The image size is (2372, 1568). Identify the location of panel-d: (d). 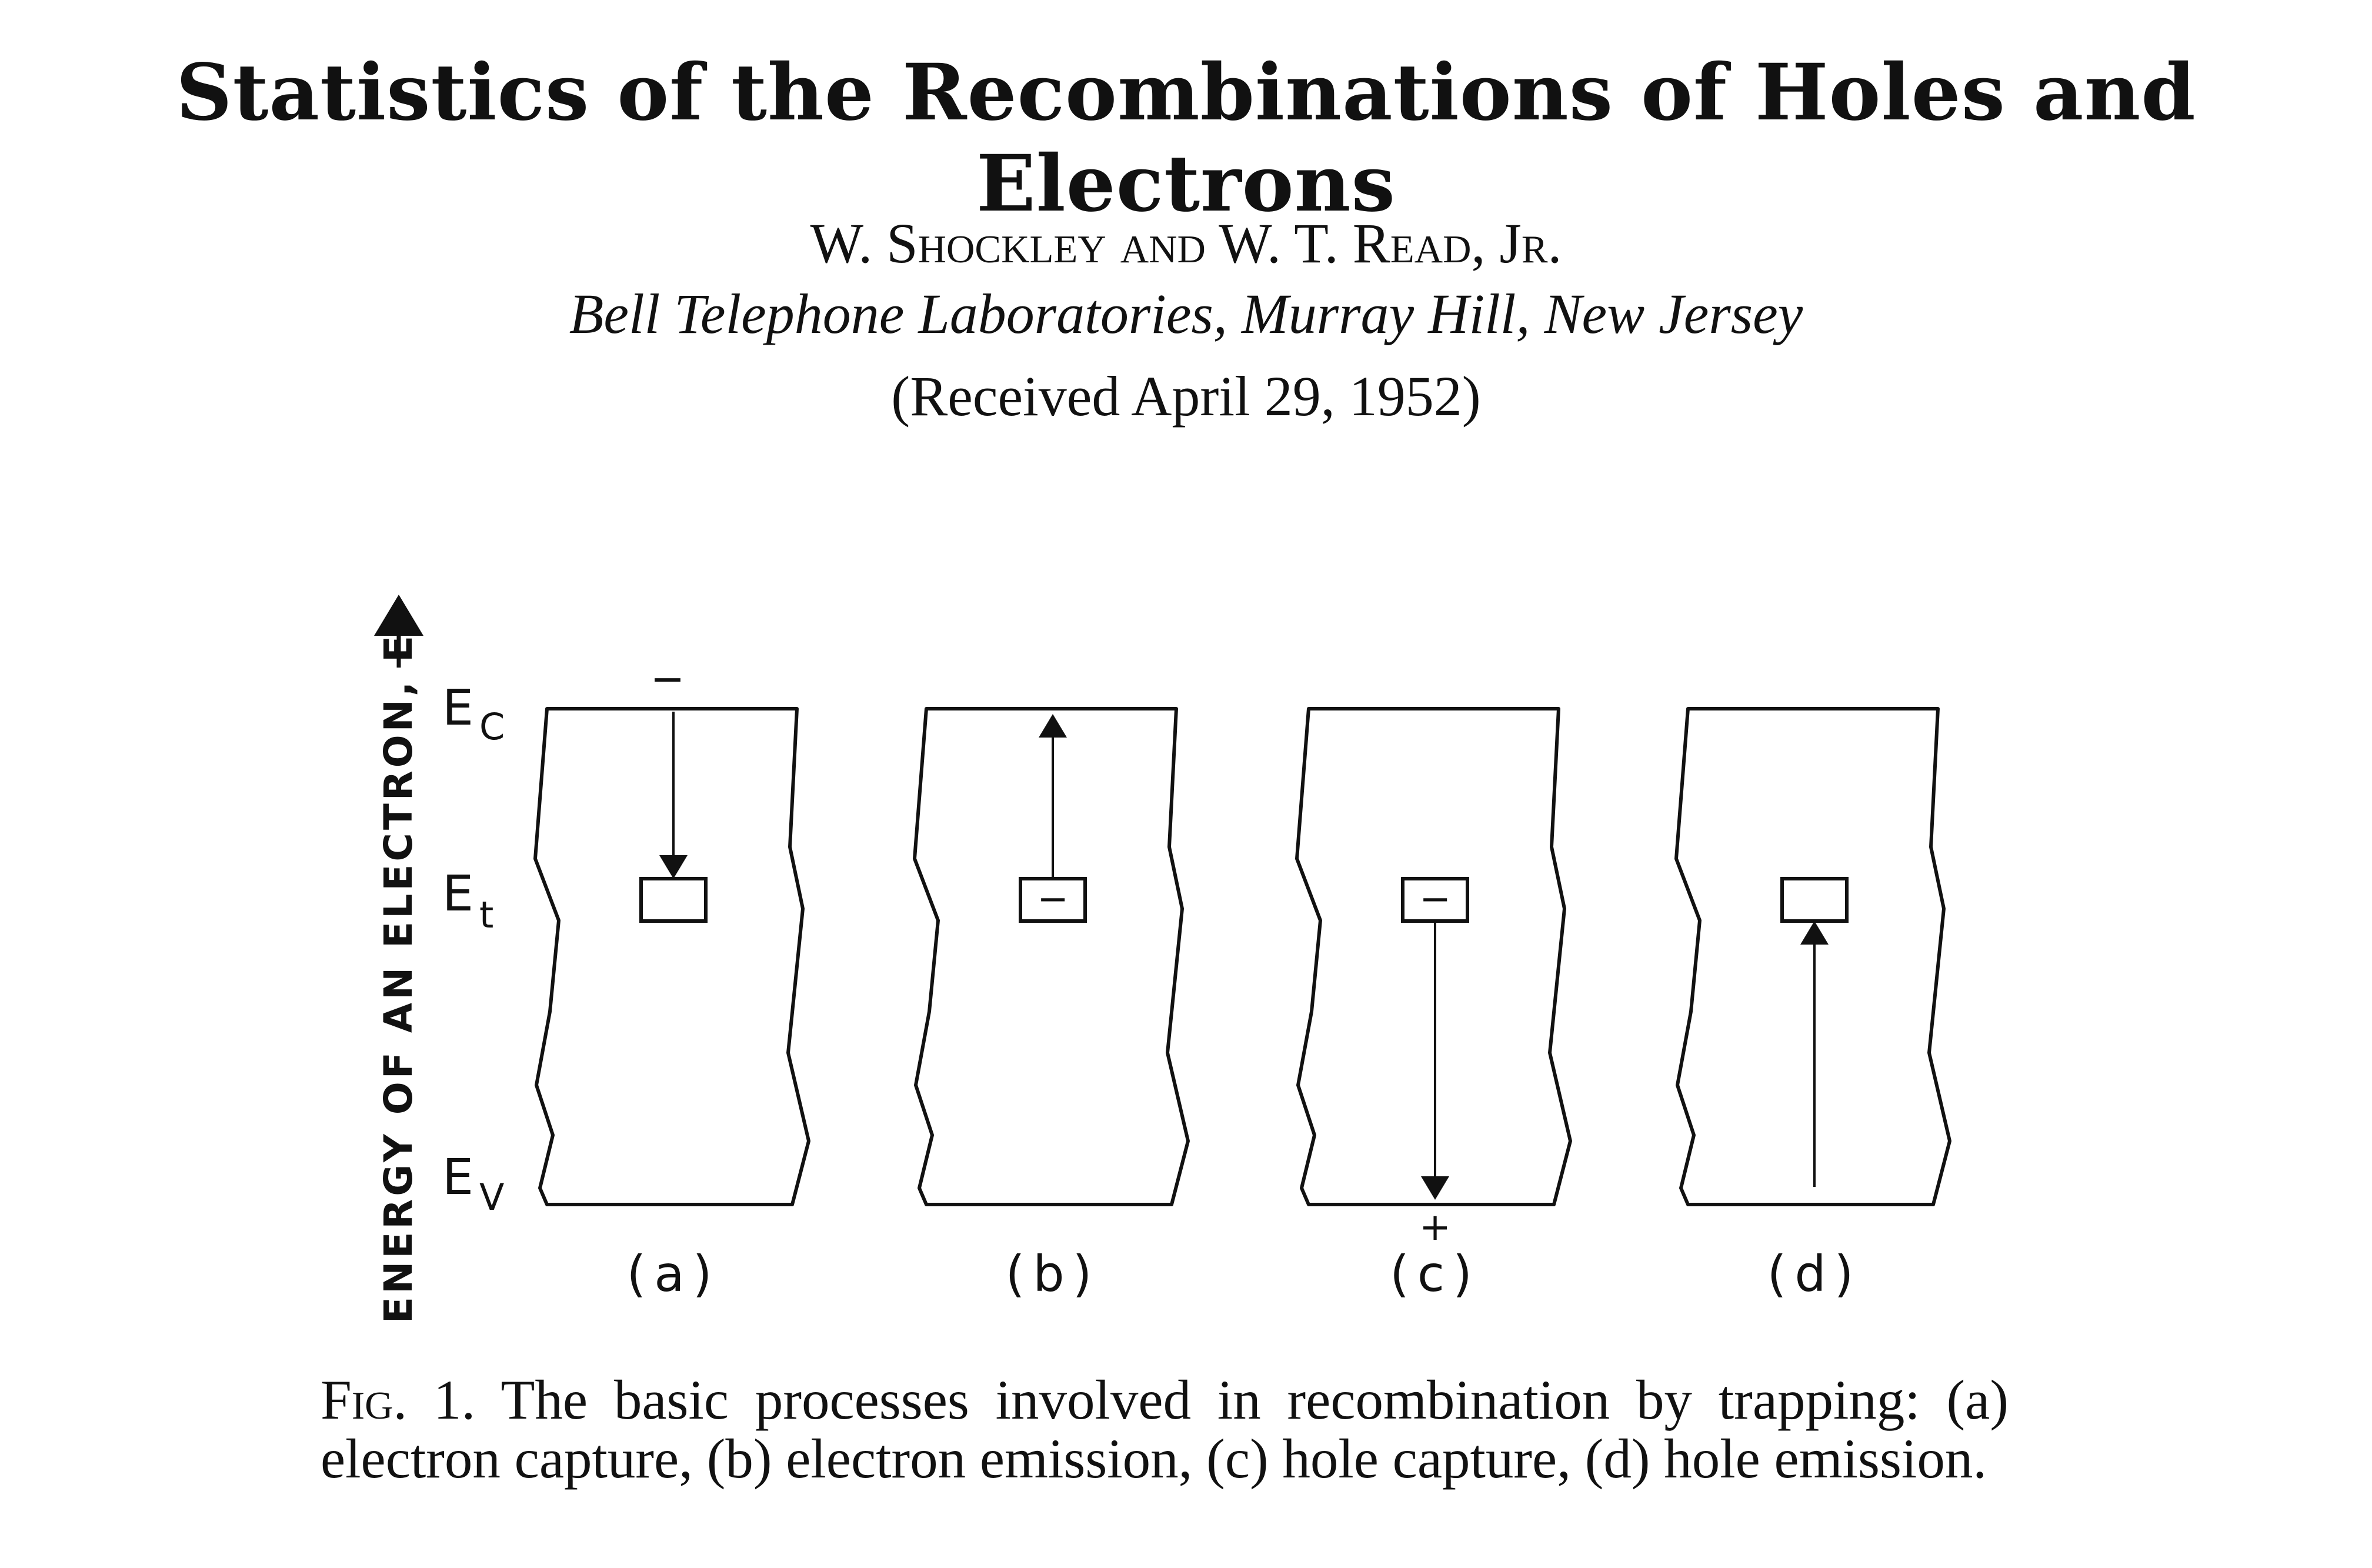
(1813, 1005).